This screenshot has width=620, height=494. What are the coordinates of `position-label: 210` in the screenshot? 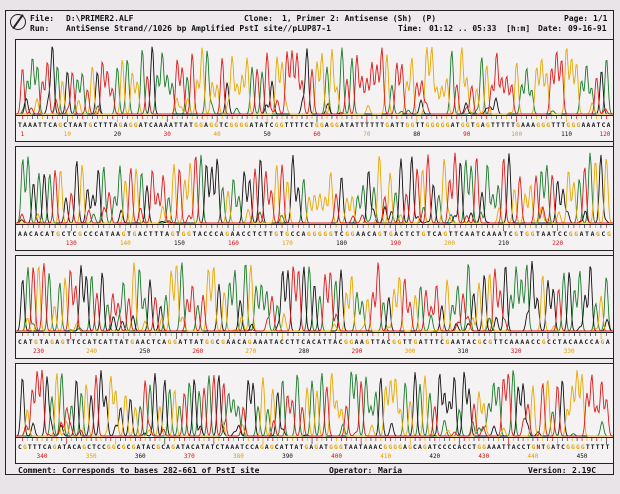 It's located at (504, 243).